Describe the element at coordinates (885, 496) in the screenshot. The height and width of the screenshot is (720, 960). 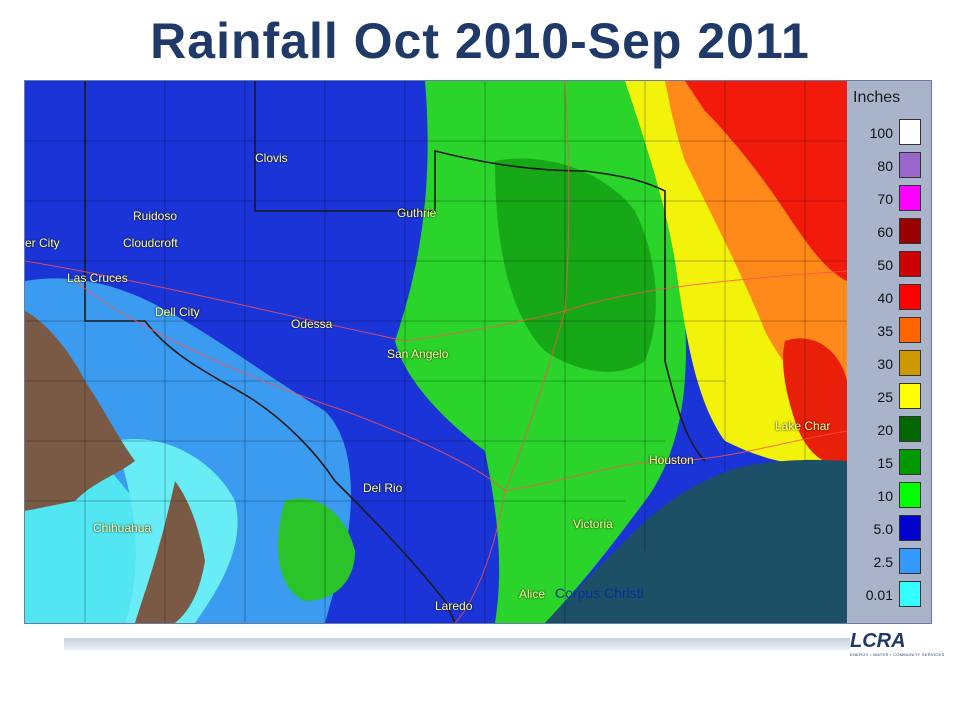
I see `legend-label: 10` at that location.